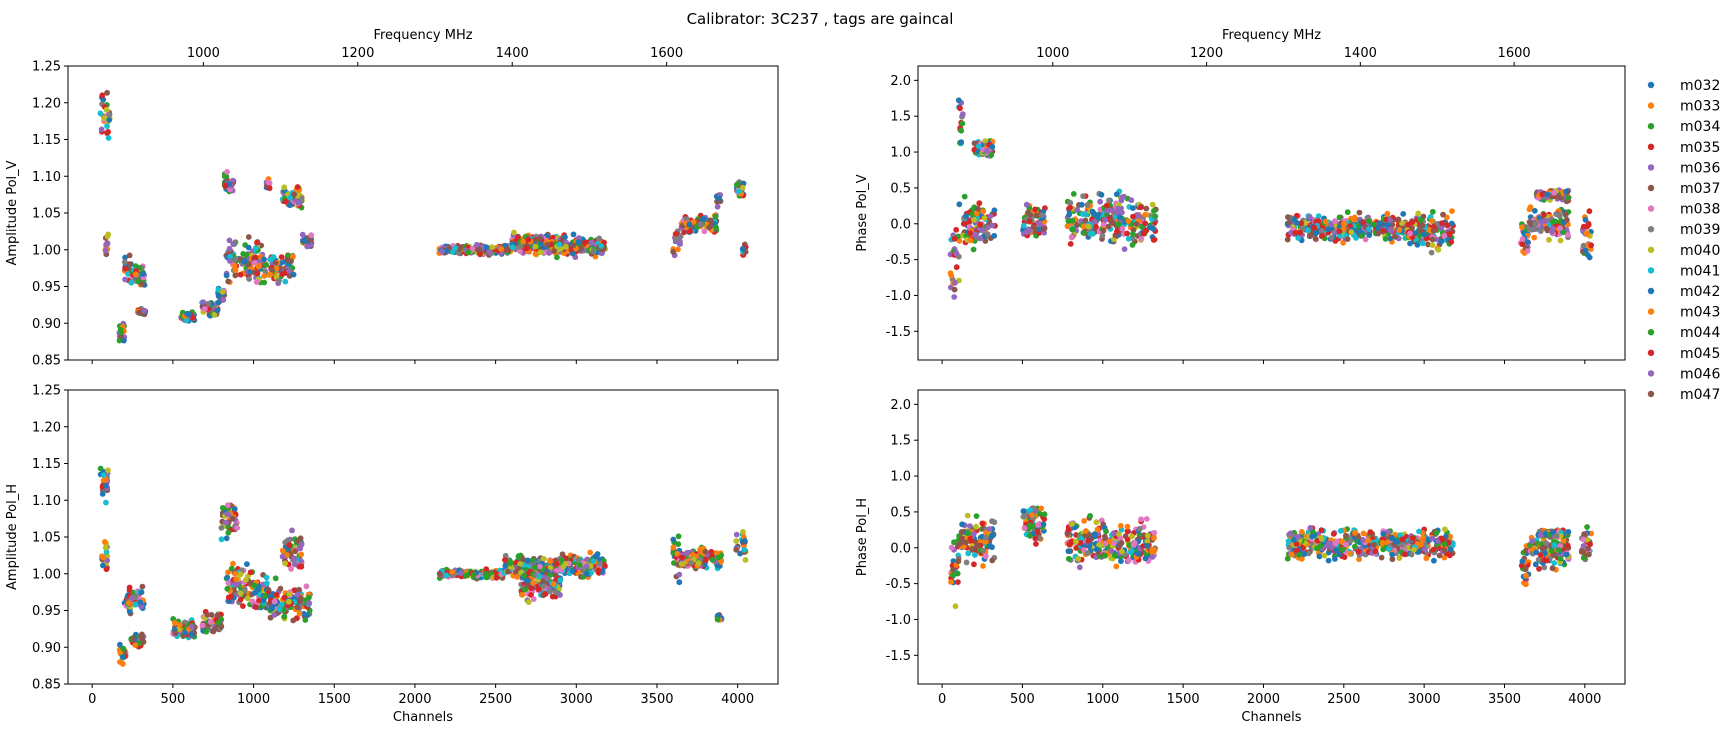  What do you see at coordinates (46, 103) in the screenshot?
I see `y-tick-label: 1.20` at bounding box center [46, 103].